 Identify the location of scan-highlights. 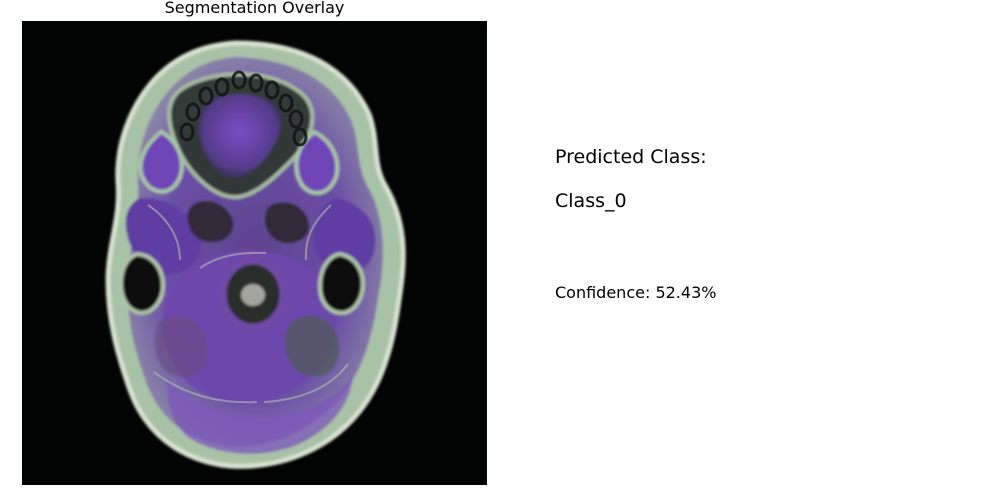
(248, 304).